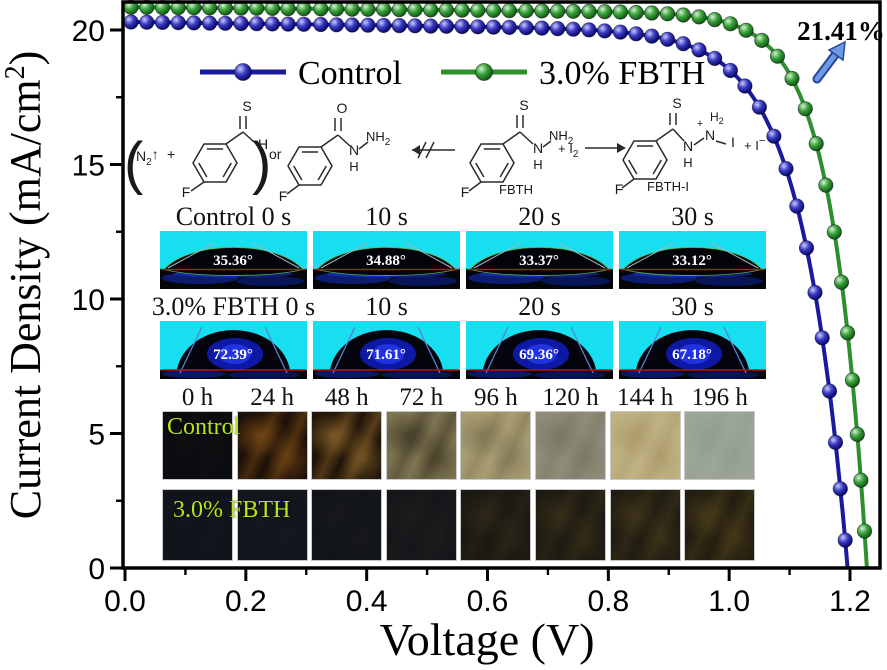  What do you see at coordinates (25, 285) in the screenshot?
I see `y-axis-title: Current Density (mA/cm2)` at bounding box center [25, 285].